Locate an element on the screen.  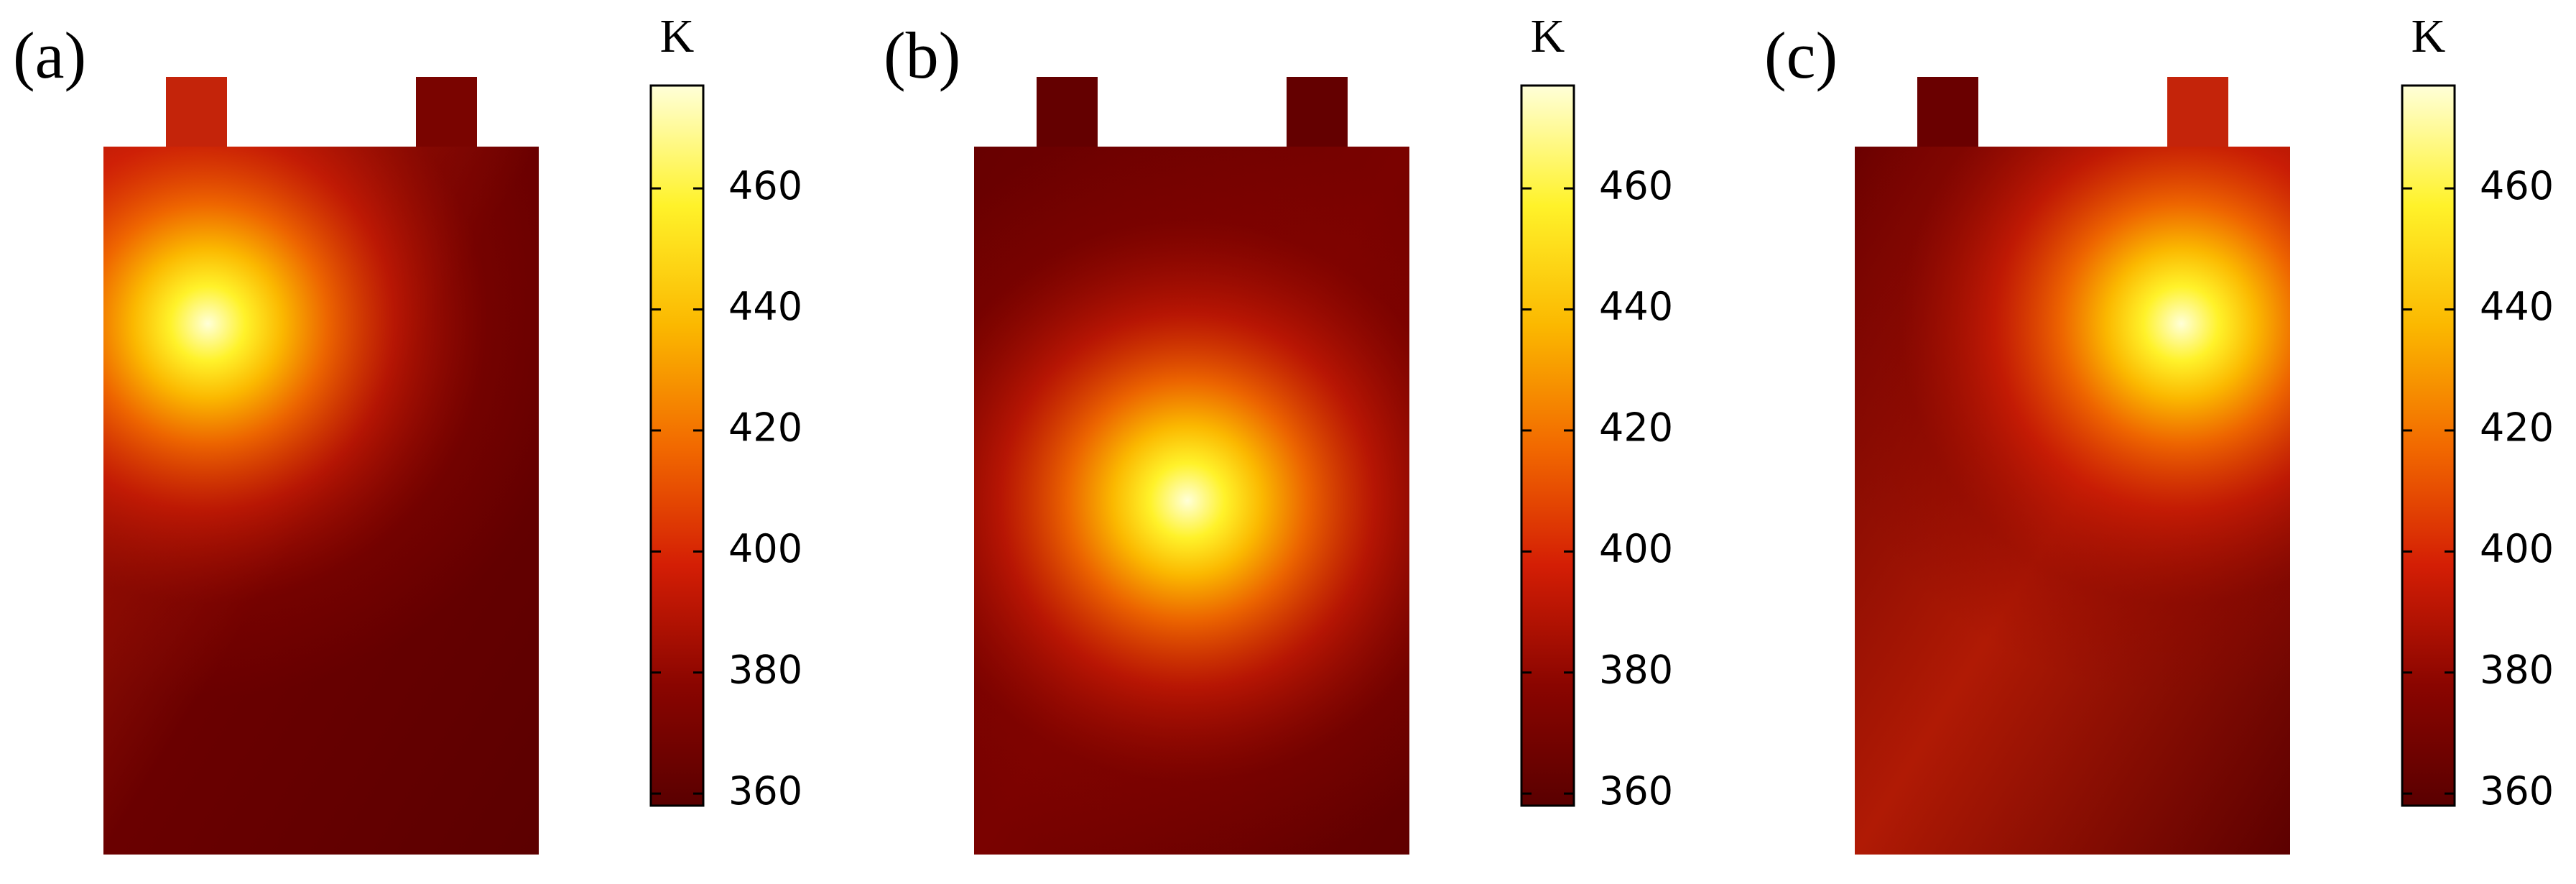
panel-label: (a) is located at coordinates (49, 55).